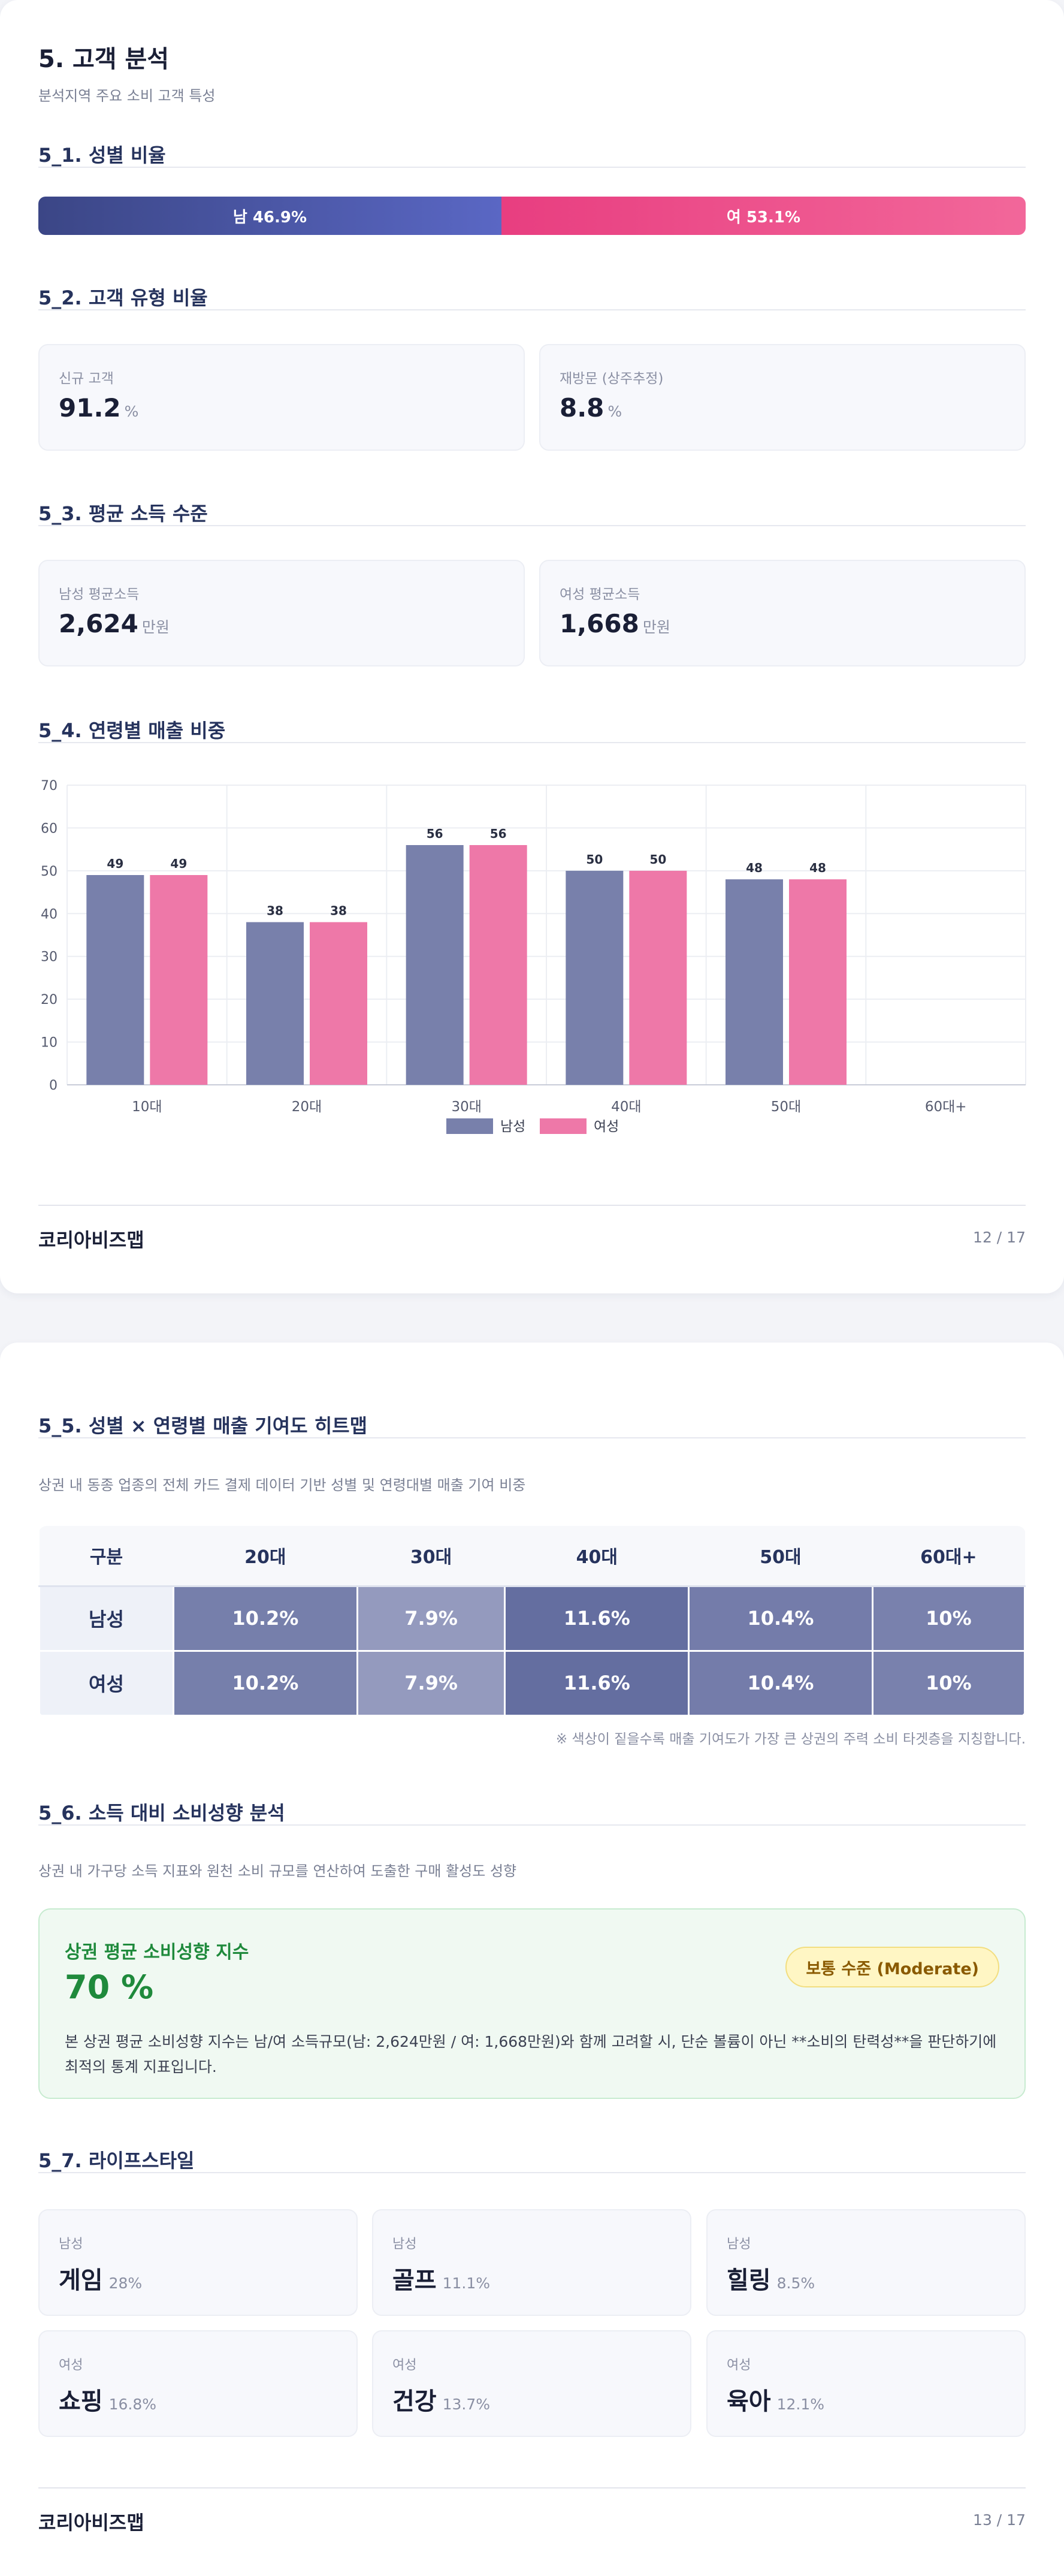 The image size is (1064, 2576). I want to click on card-value: 1,668 만원, so click(615, 624).